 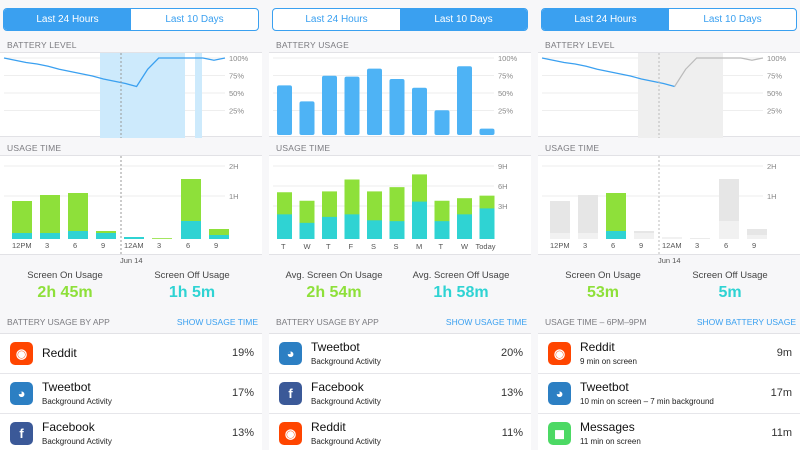 I want to click on reddit-icon: ◉, so click(x=290, y=433).